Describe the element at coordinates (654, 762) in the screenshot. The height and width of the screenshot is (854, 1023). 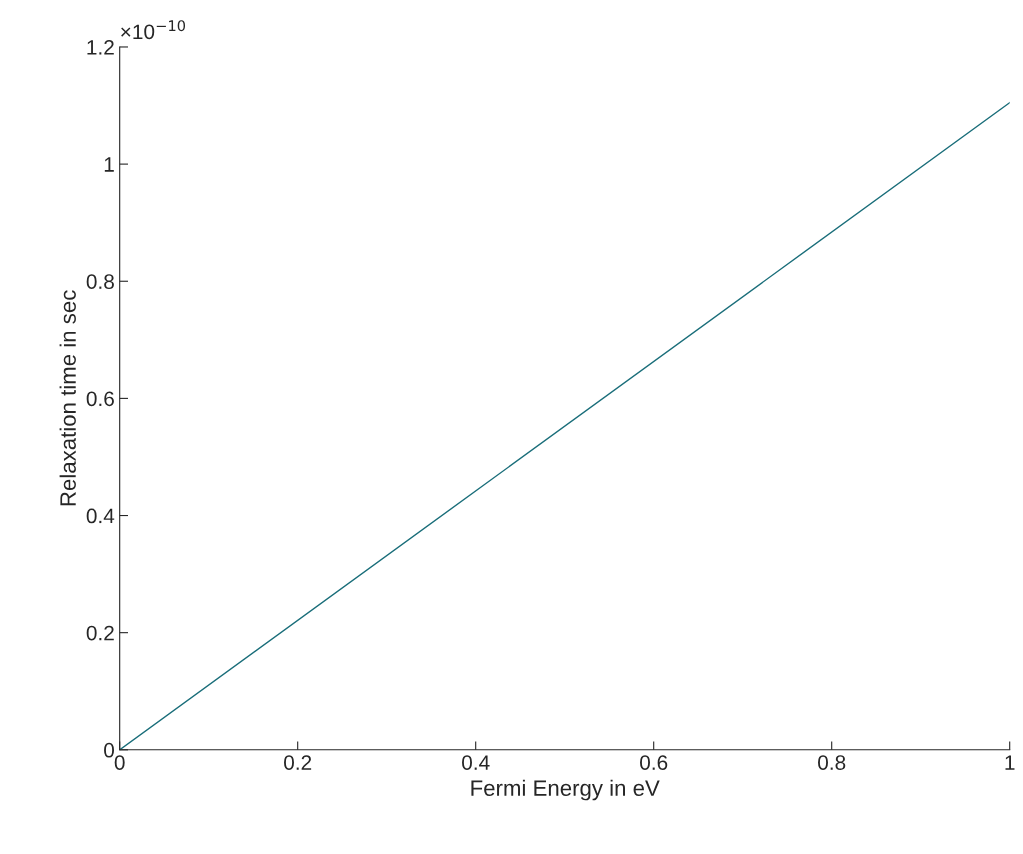
I see `x-tick-label: 0.6` at that location.